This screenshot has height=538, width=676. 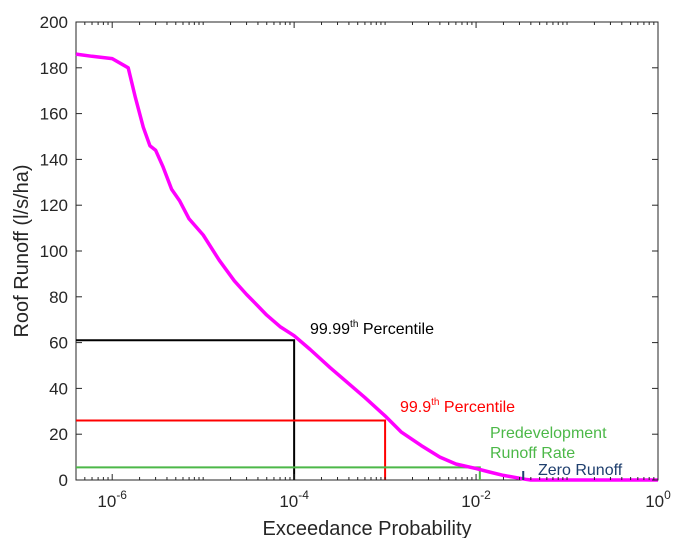 What do you see at coordinates (366, 528) in the screenshot?
I see `x-axis-label: Exceedance Probability` at bounding box center [366, 528].